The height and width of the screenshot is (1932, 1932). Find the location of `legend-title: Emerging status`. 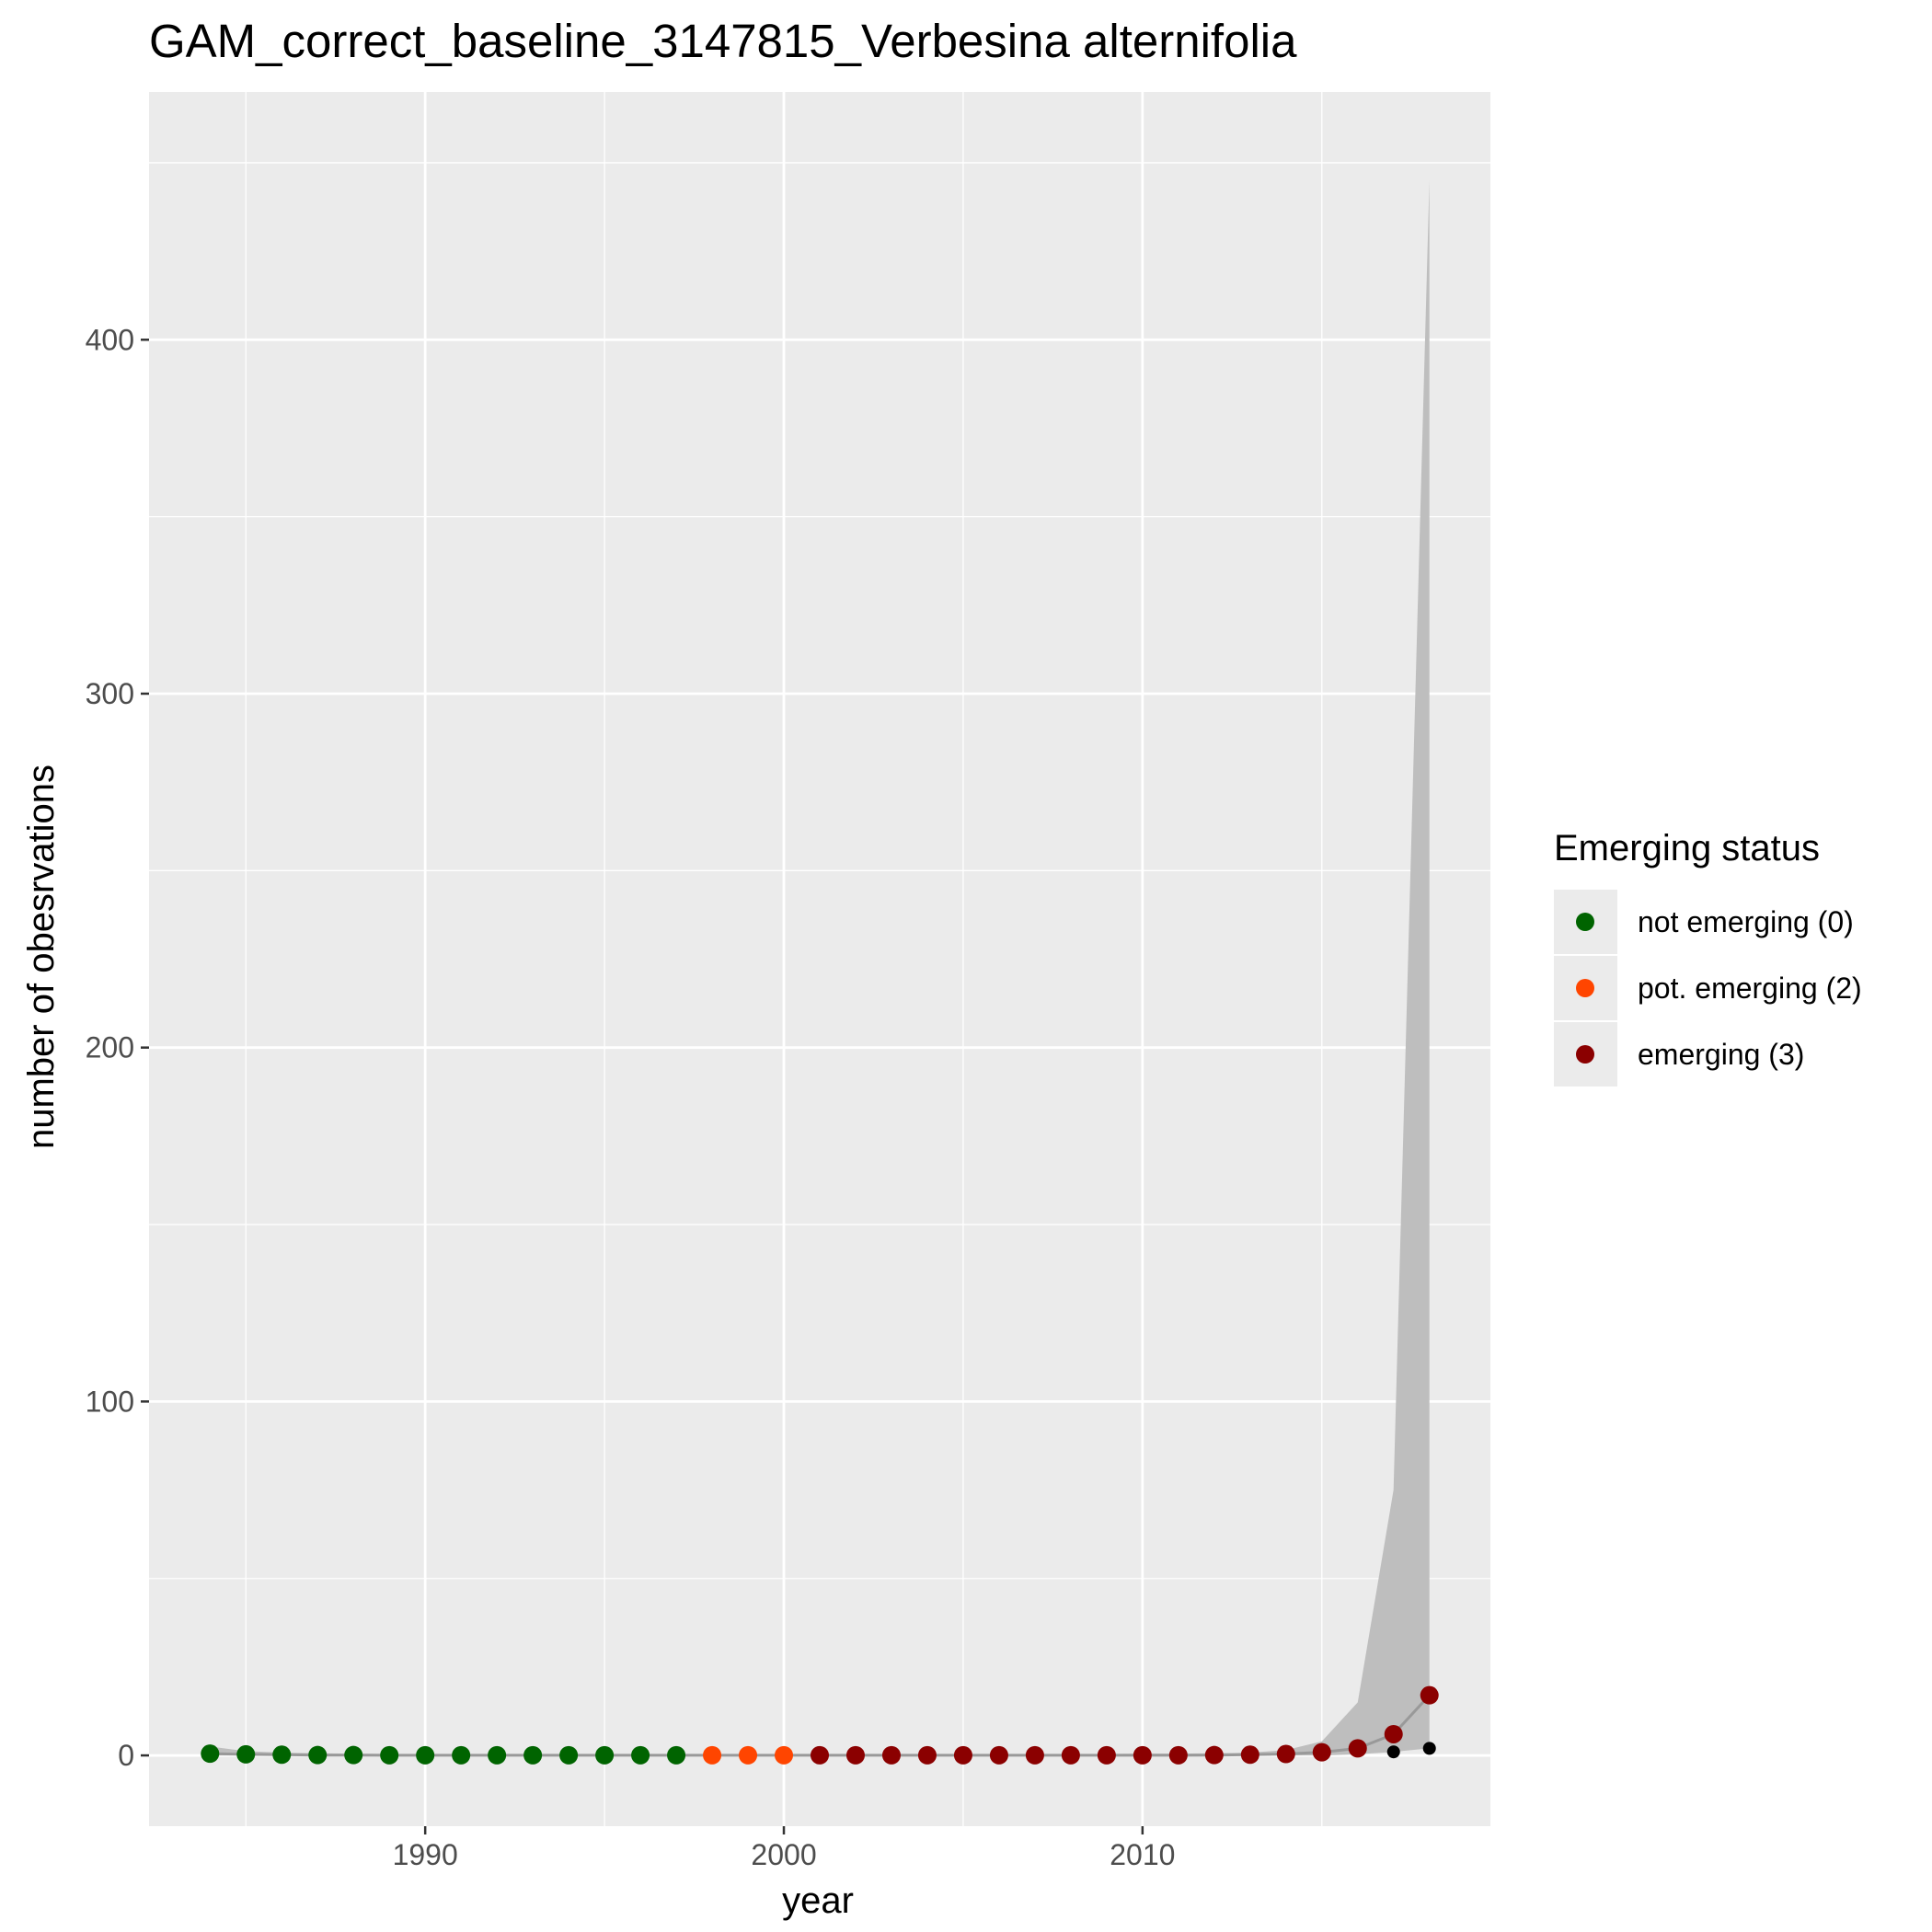

legend-title: Emerging status is located at coordinates (1687, 848).